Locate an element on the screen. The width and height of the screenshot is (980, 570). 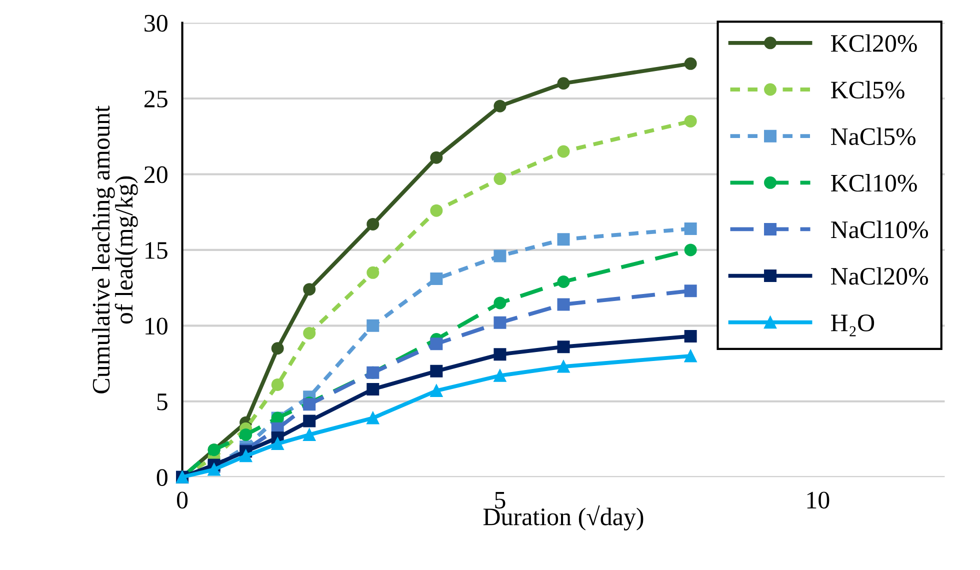
legend-label: KCl5% is located at coordinates (867, 89).